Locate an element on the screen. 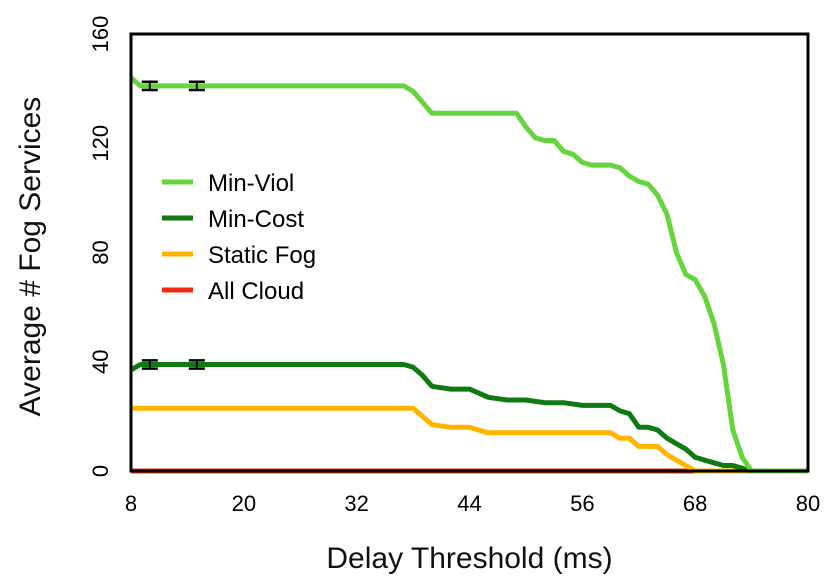 The width and height of the screenshot is (829, 582). y-tick-label: 160 is located at coordinates (100, 34).